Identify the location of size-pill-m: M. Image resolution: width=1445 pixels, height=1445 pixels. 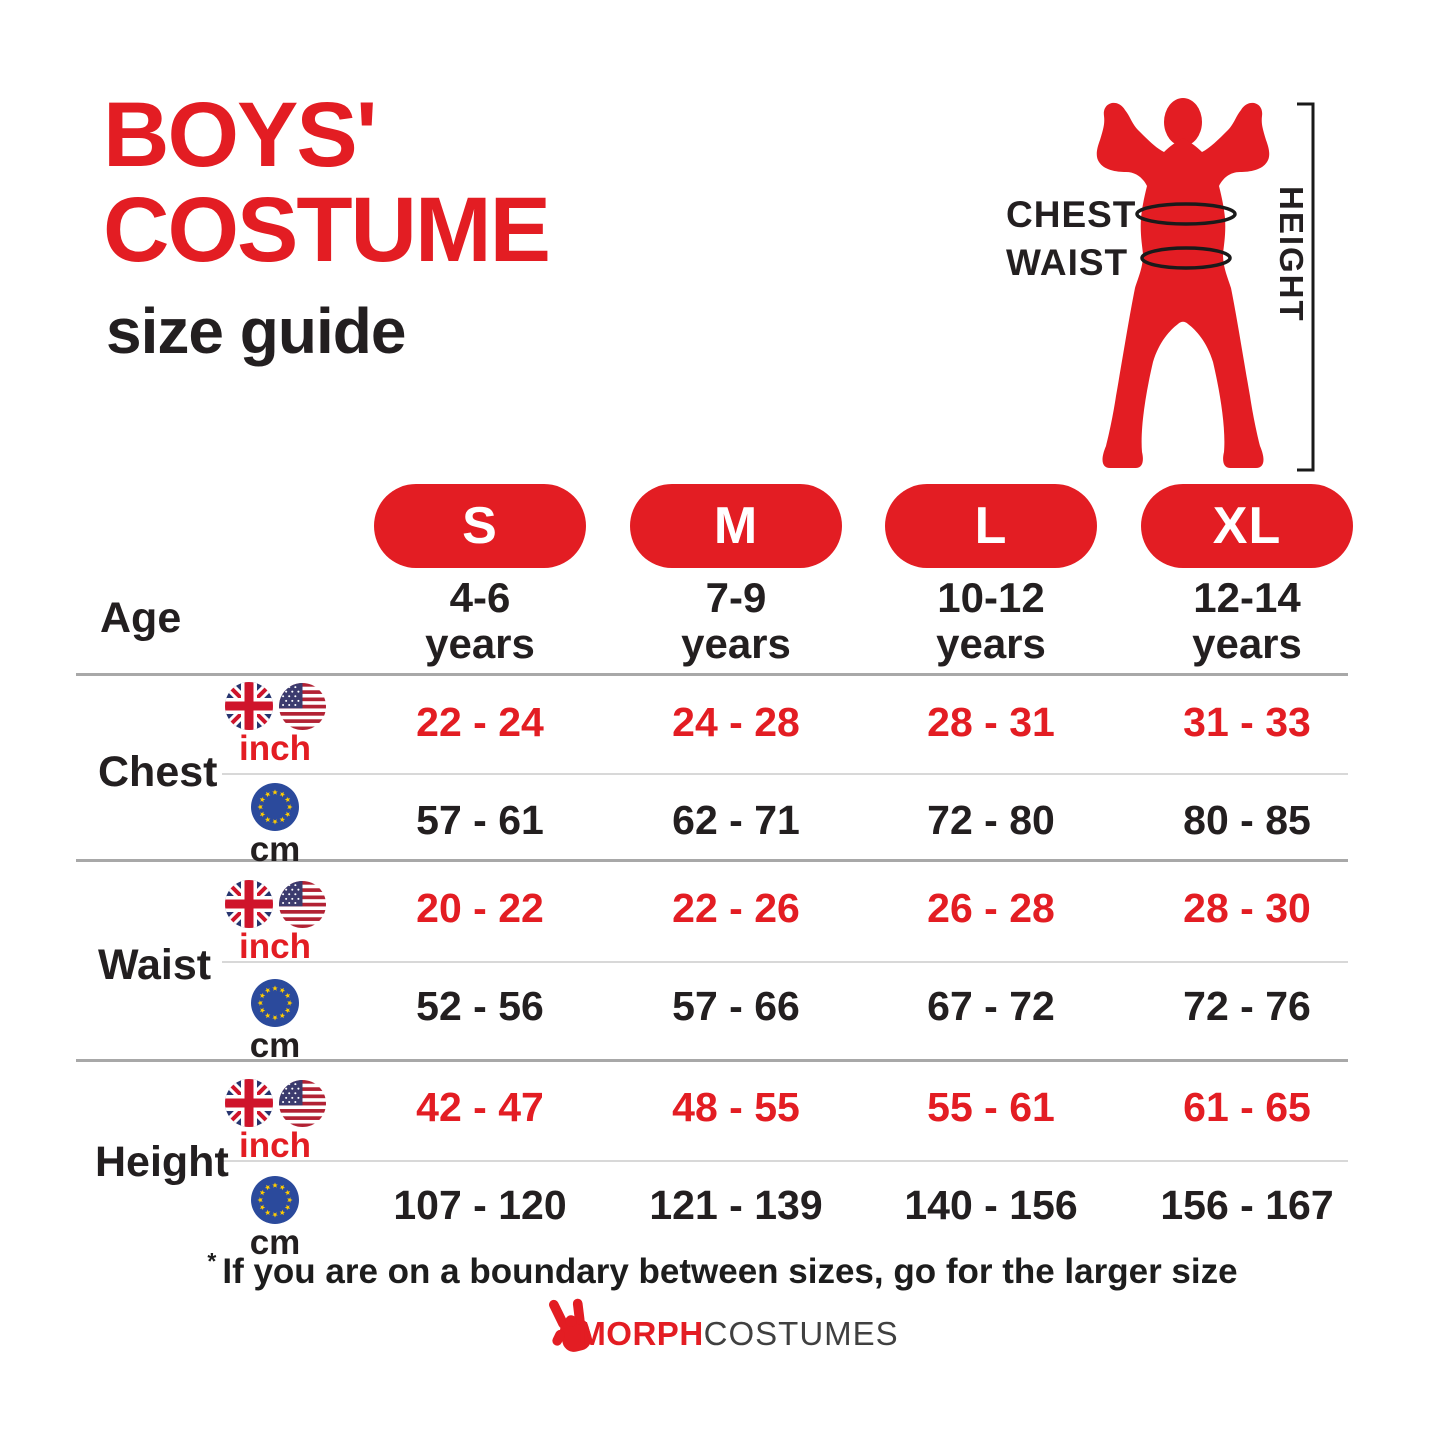
(736, 526).